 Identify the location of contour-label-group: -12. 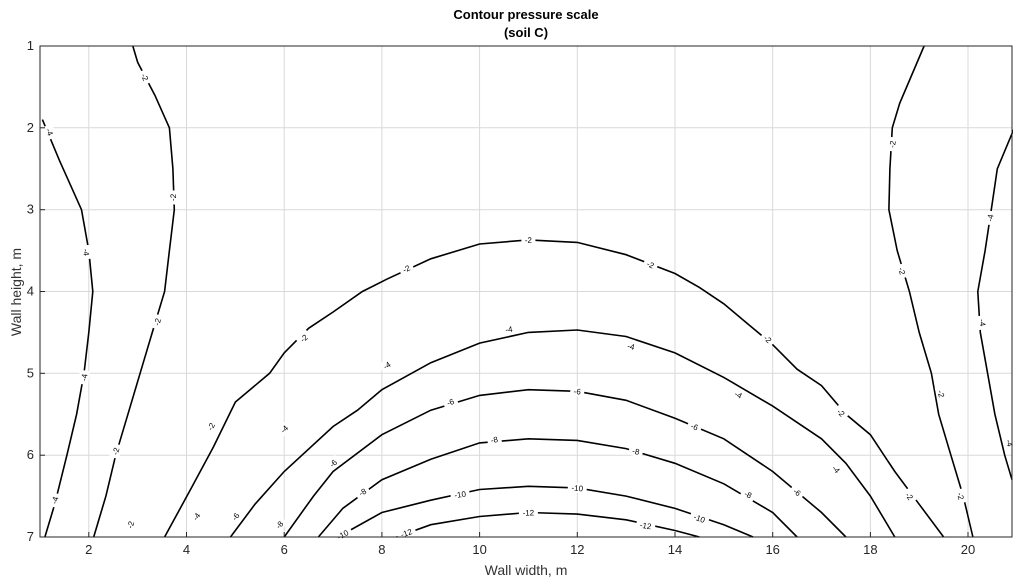
(645, 525).